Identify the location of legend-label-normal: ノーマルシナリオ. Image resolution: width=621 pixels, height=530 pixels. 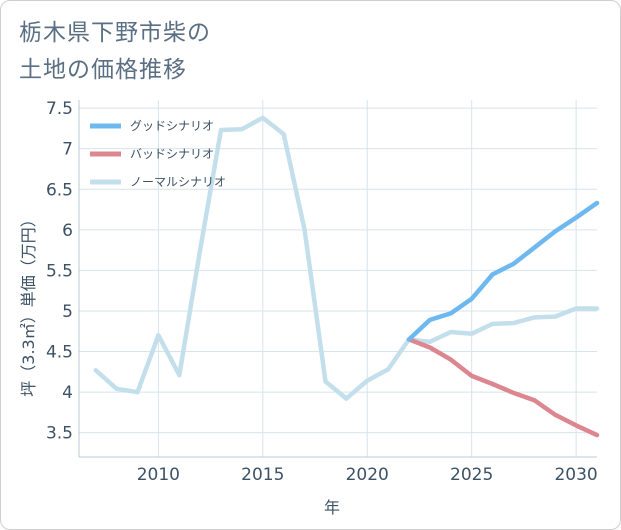
(178, 182).